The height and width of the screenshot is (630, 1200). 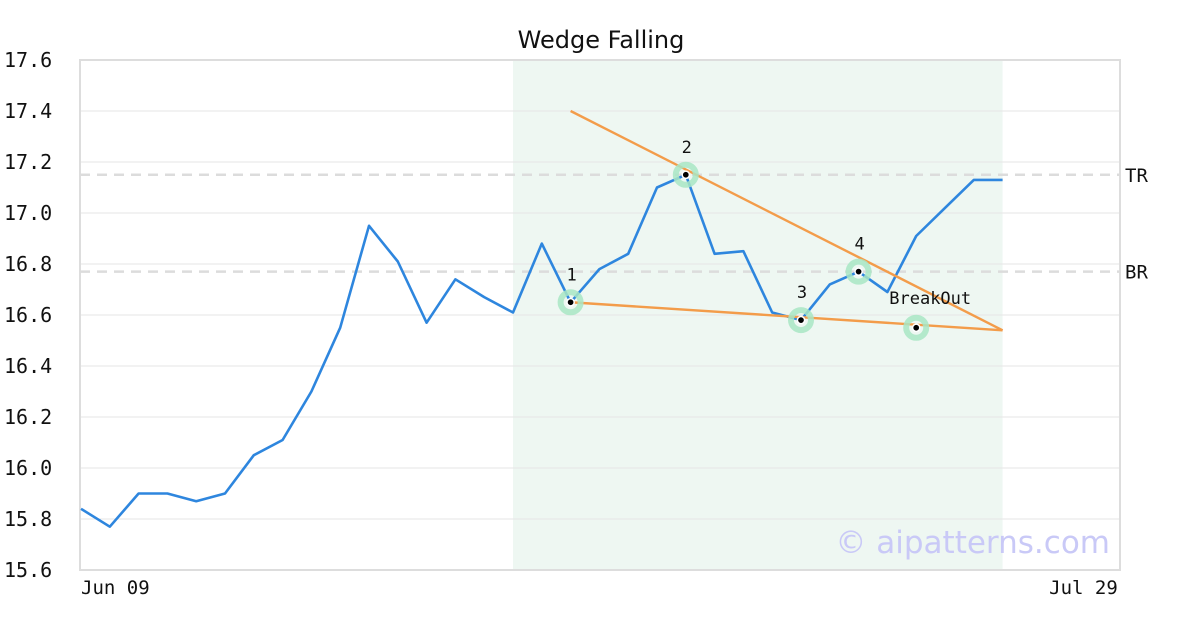 What do you see at coordinates (28, 417) in the screenshot?
I see `y-tick-label: 16.2` at bounding box center [28, 417].